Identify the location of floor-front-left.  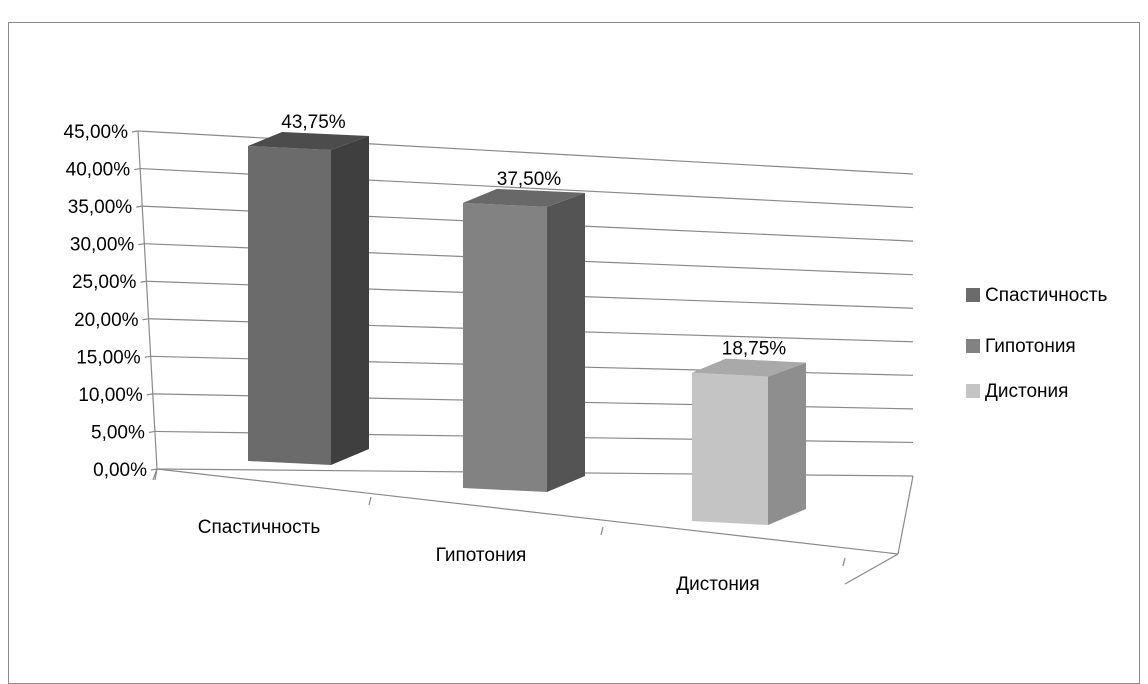
(156, 474).